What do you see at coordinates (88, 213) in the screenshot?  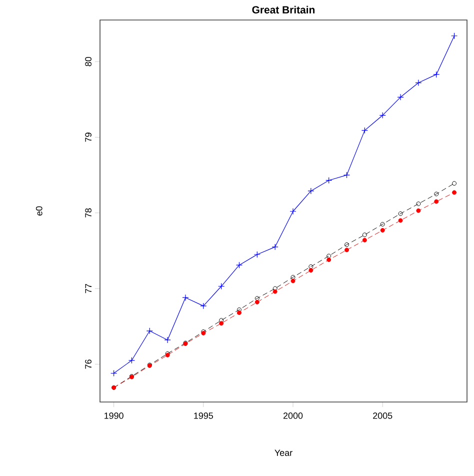 I see `y-tick-label: 78` at bounding box center [88, 213].